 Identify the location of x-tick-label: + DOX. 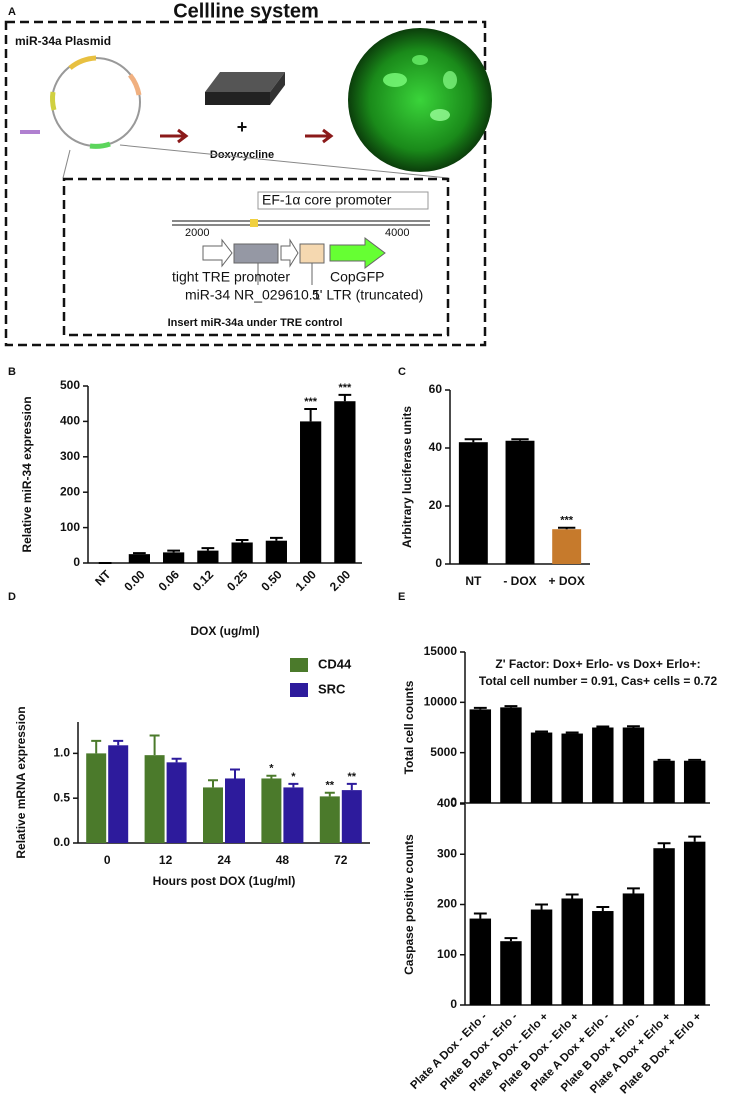
(566, 581).